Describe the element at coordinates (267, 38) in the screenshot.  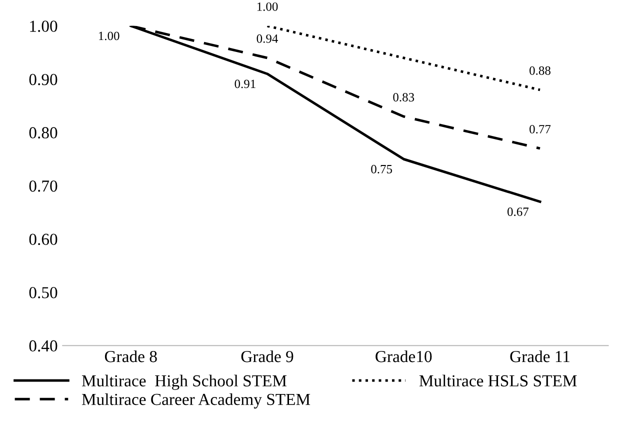
I see `data-label: 0.94` at that location.